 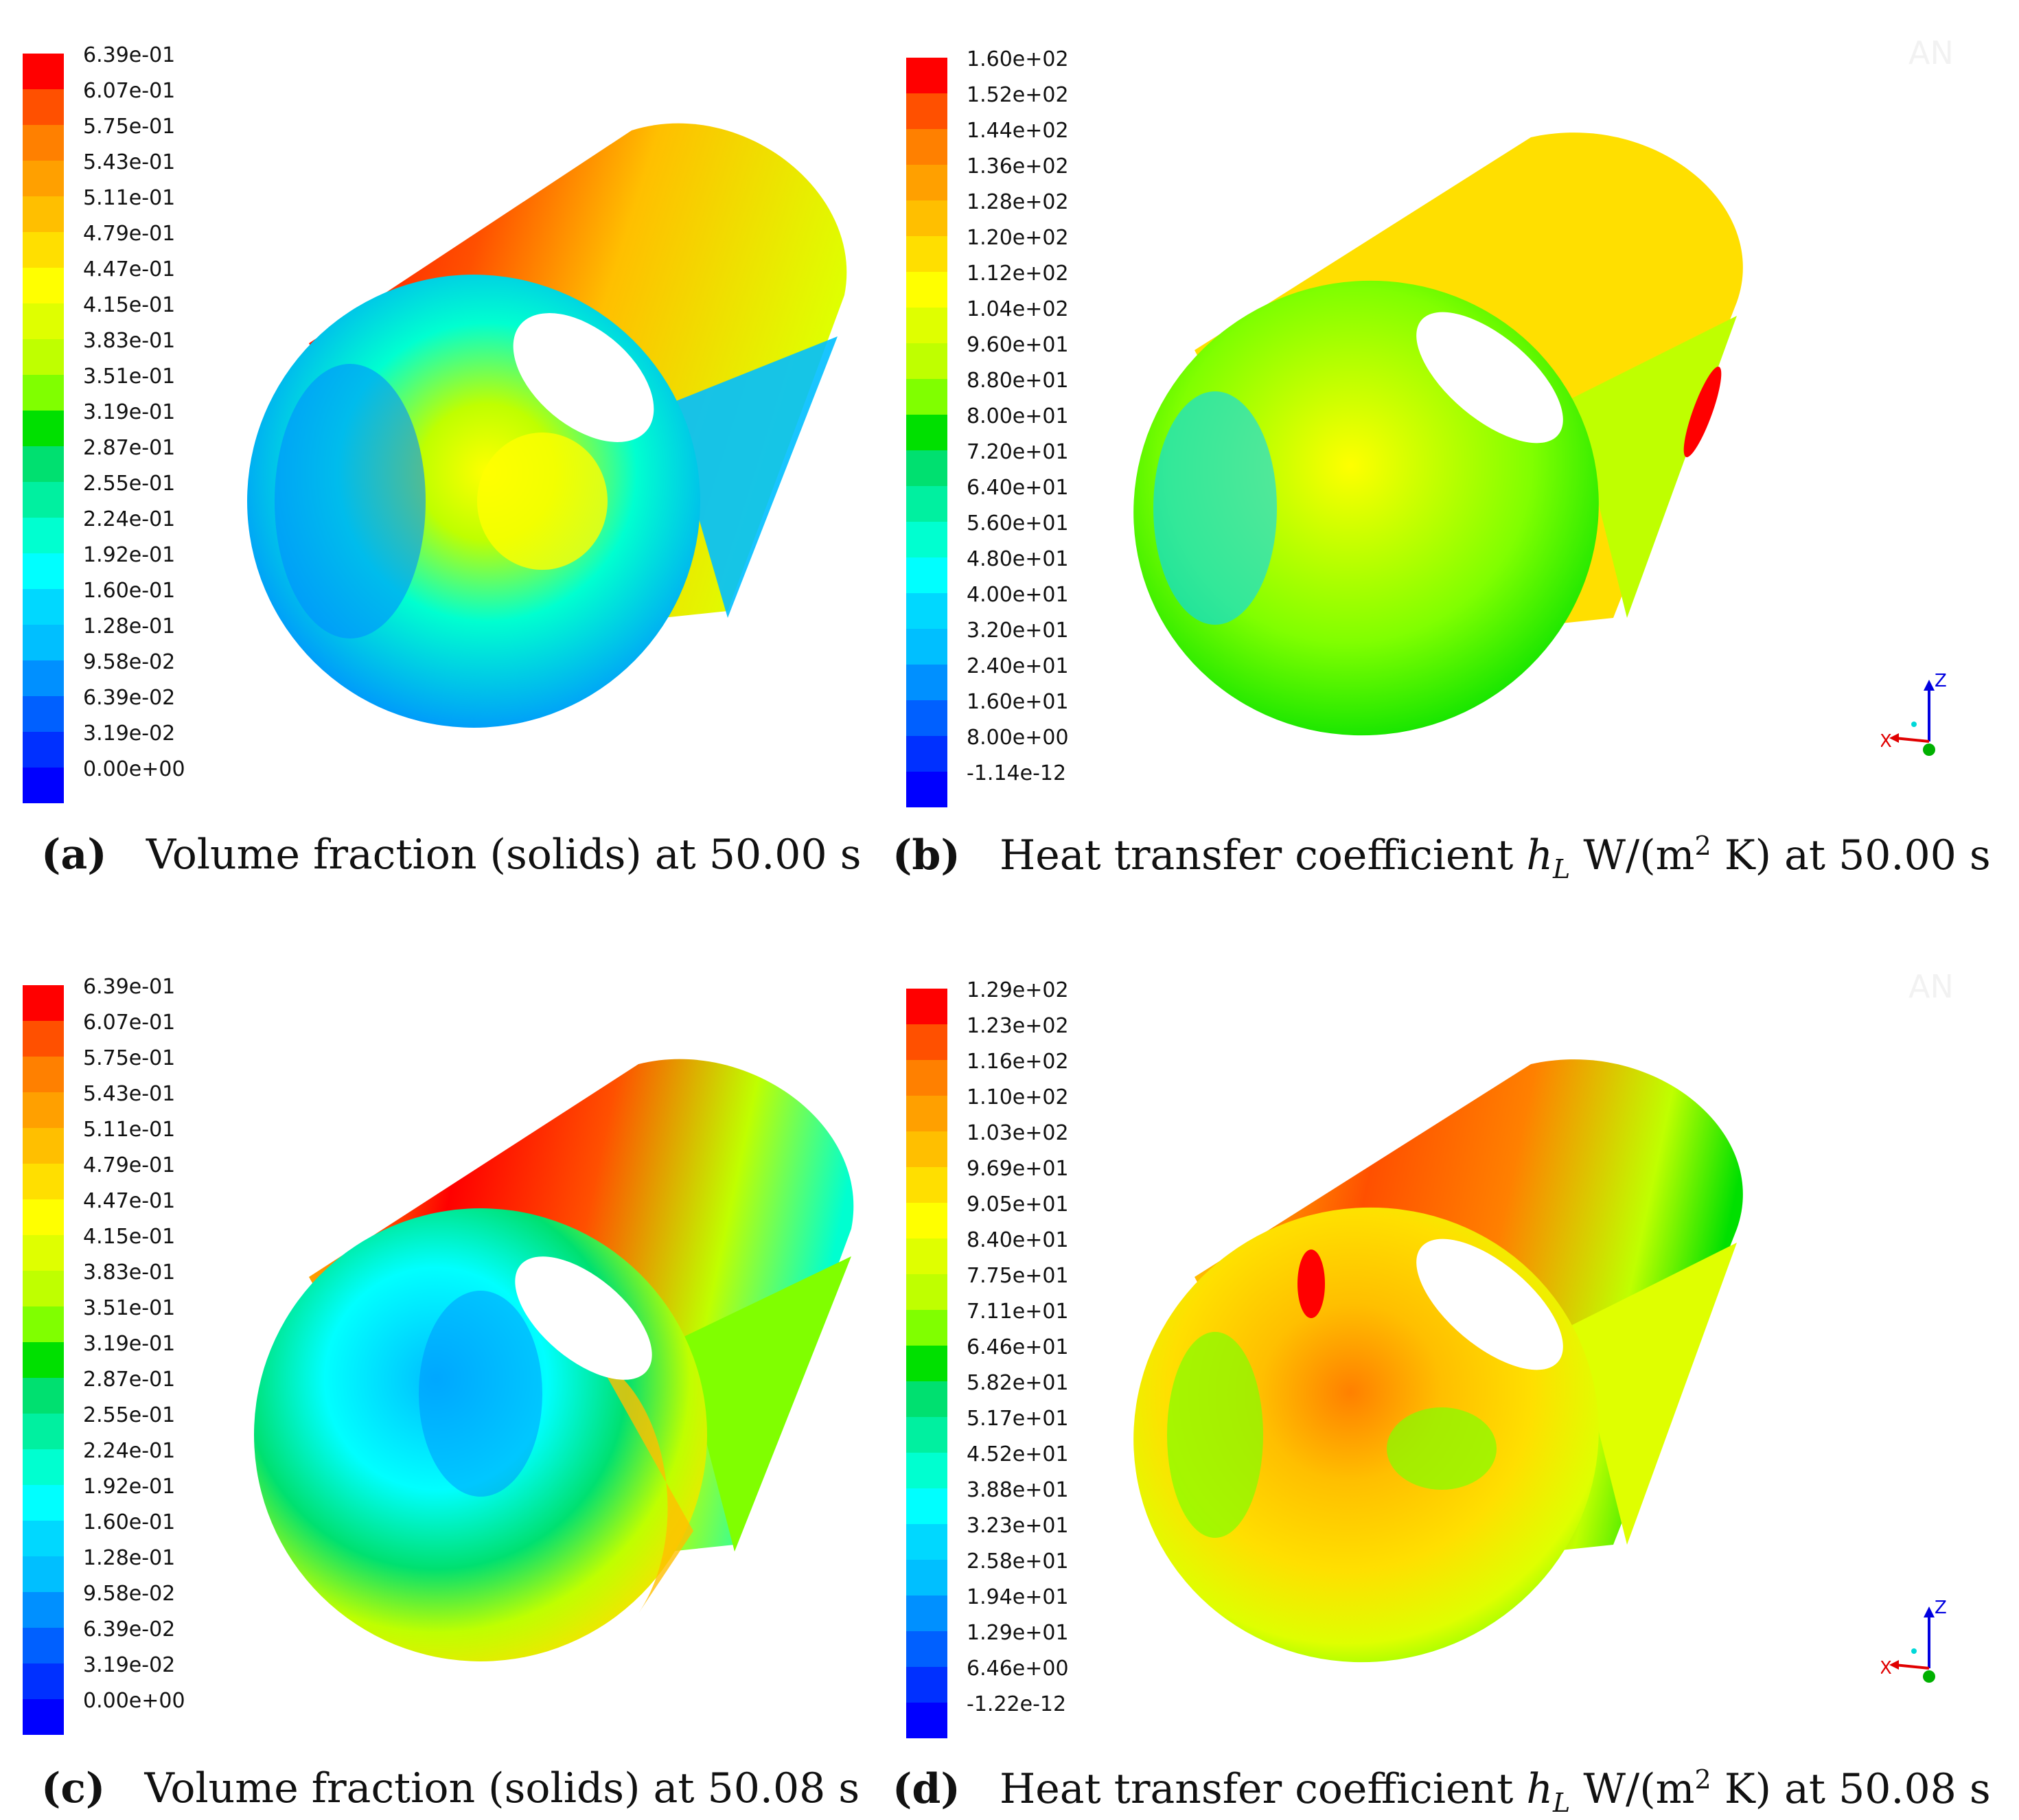 What do you see at coordinates (1018, 1026) in the screenshot?
I see `colorbar-tick-label: 1.23e+02` at bounding box center [1018, 1026].